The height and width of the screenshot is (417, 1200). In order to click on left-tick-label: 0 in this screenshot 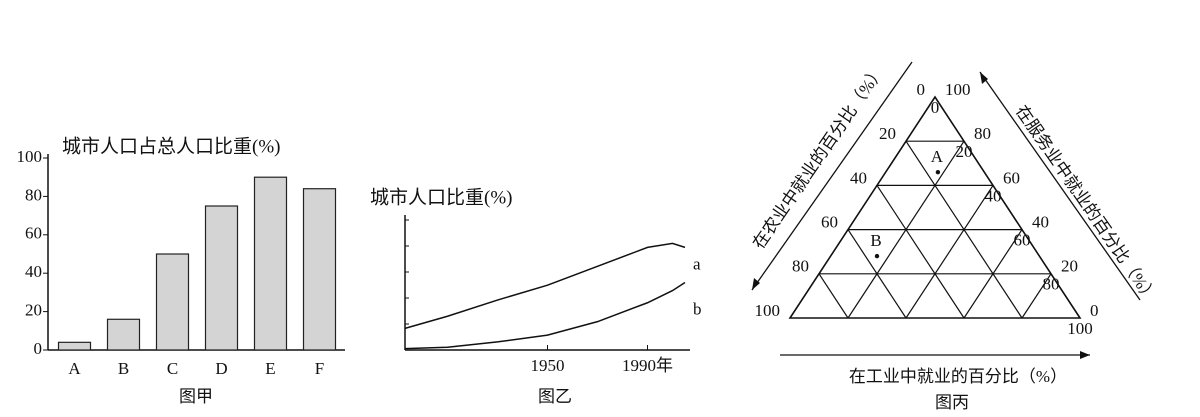, I will do `click(921, 89)`.